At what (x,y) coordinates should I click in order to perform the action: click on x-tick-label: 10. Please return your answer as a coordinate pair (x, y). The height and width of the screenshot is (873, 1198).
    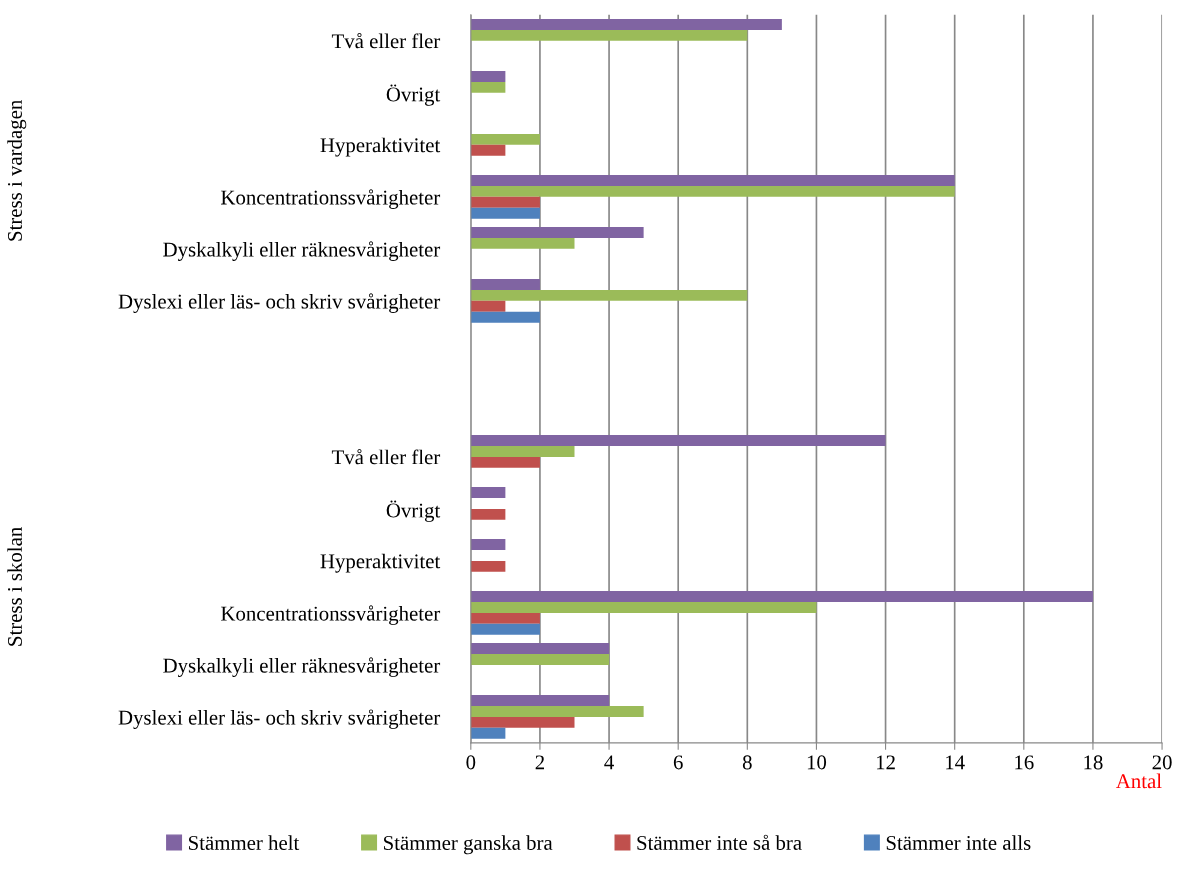
    Looking at the image, I should click on (817, 762).